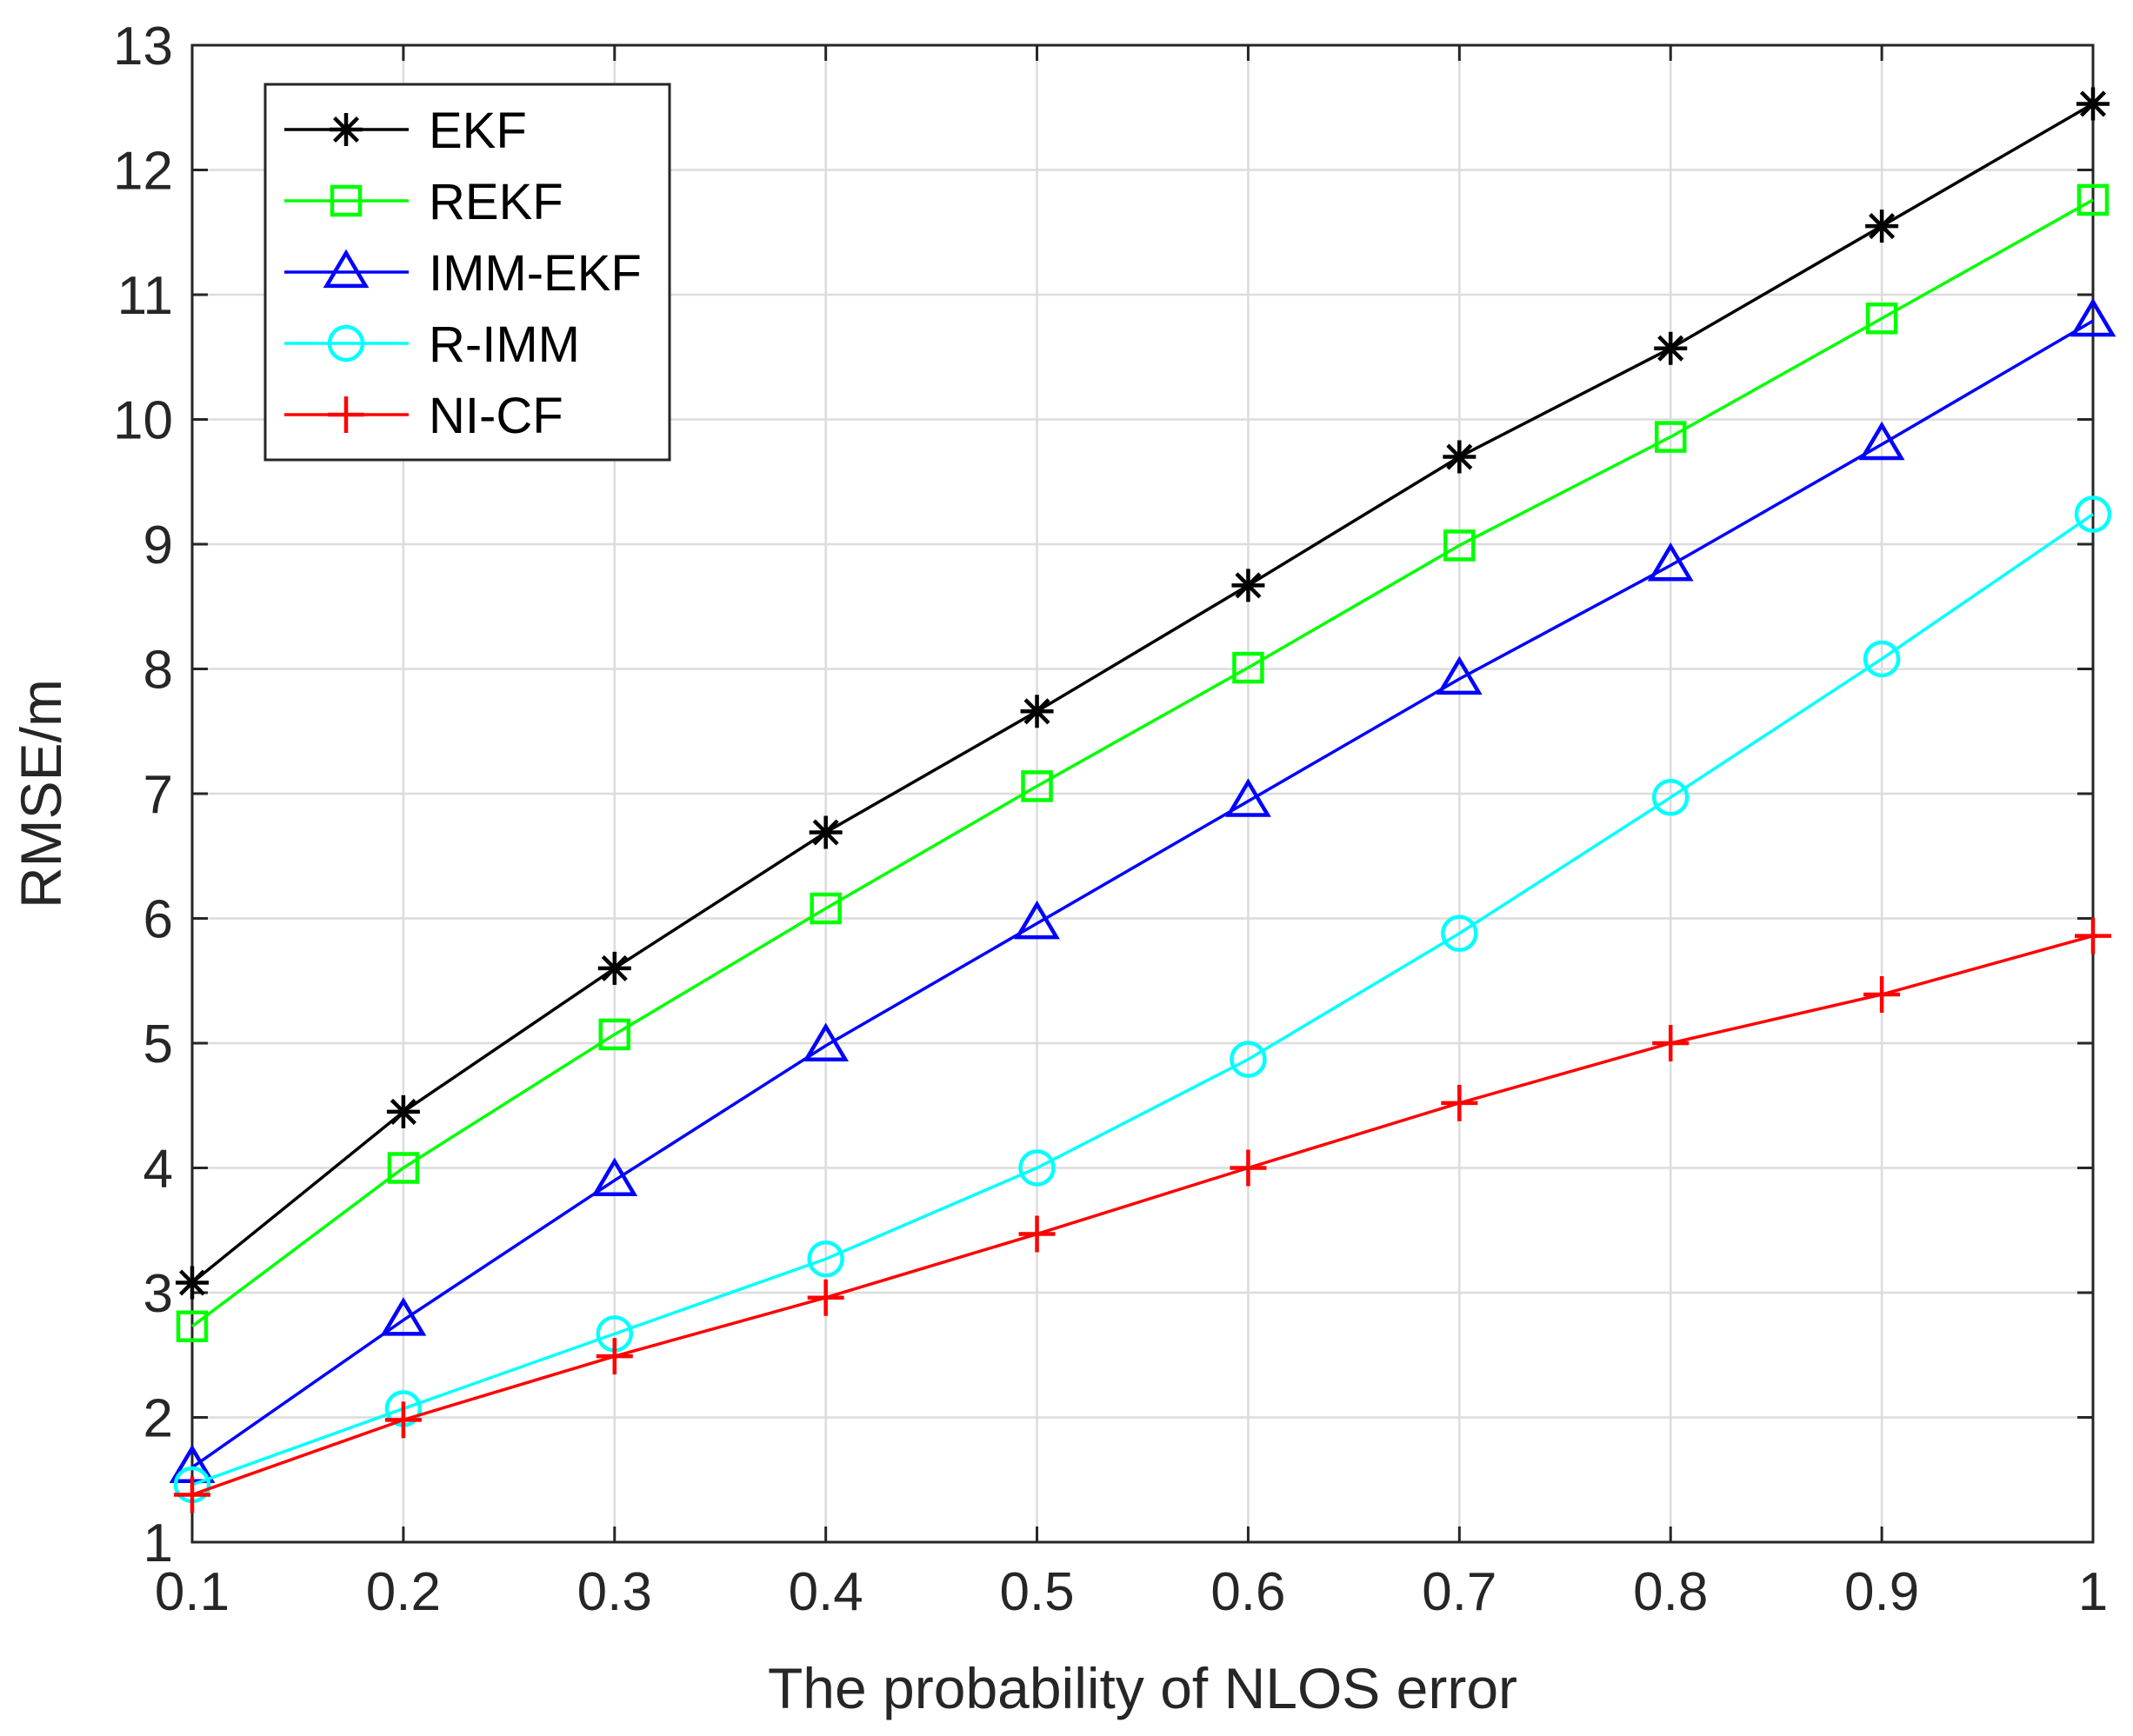  Describe the element at coordinates (143, 172) in the screenshot. I see `y-tick-label: 12` at that location.